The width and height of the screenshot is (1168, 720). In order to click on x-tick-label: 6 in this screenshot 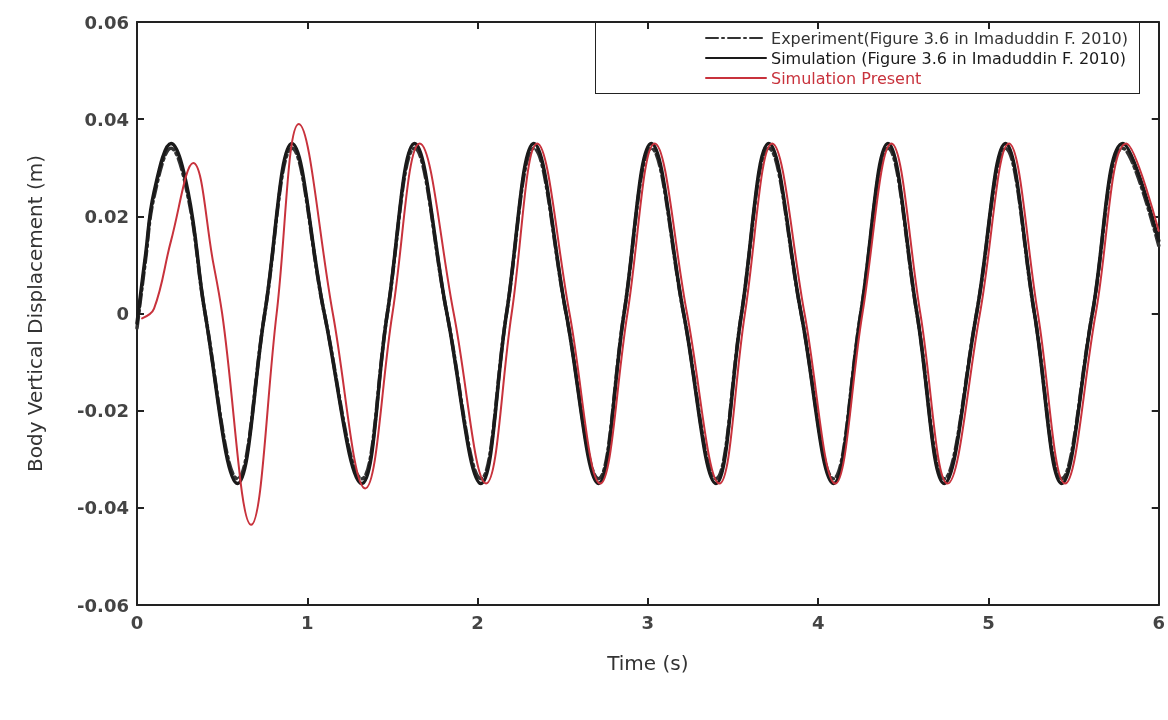, I will do `click(1158, 622)`.